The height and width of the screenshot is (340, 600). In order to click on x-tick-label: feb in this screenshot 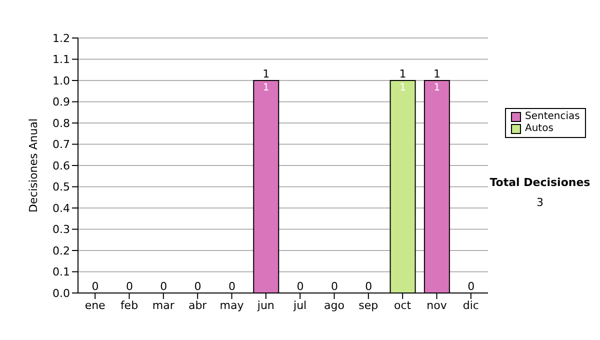, I will do `click(129, 305)`.